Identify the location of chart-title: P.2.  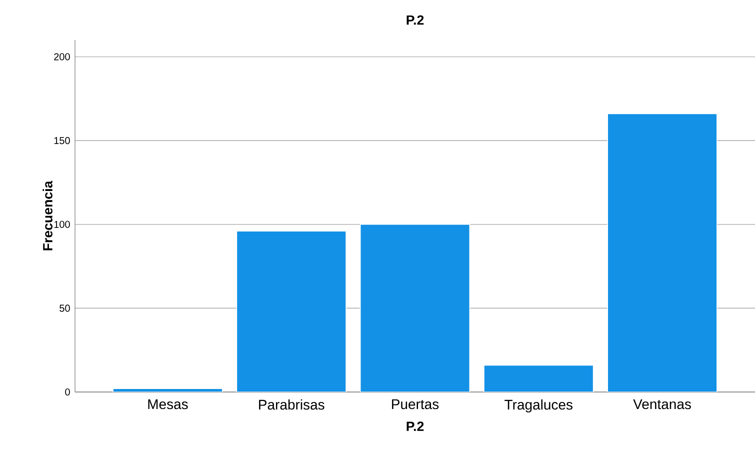
(415, 20).